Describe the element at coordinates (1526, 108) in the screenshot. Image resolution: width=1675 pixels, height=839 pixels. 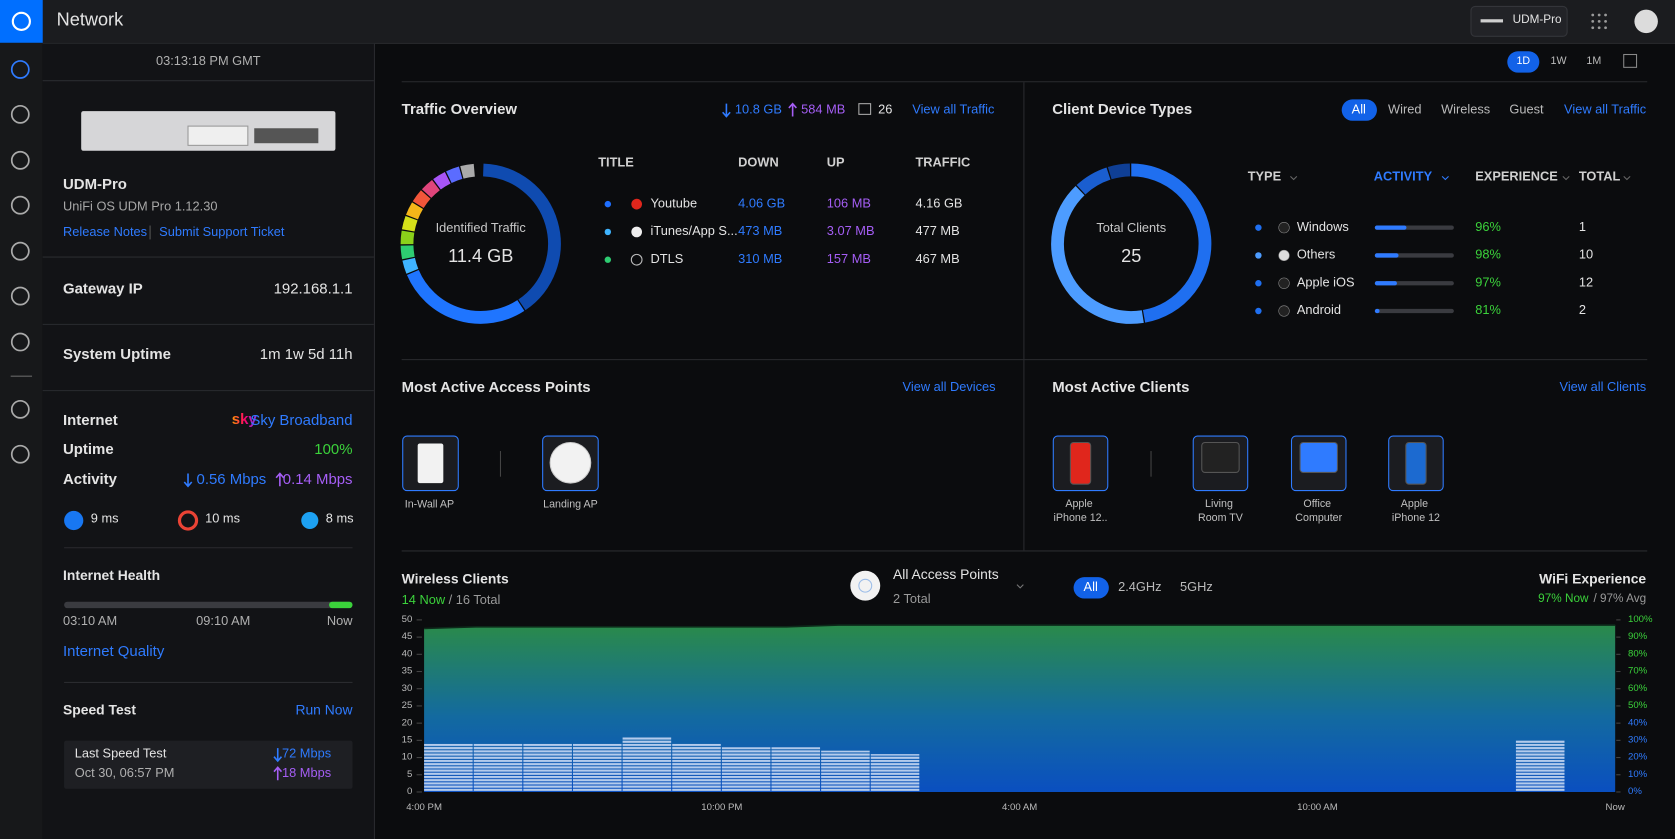
I see `filter-button: Guest` at that location.